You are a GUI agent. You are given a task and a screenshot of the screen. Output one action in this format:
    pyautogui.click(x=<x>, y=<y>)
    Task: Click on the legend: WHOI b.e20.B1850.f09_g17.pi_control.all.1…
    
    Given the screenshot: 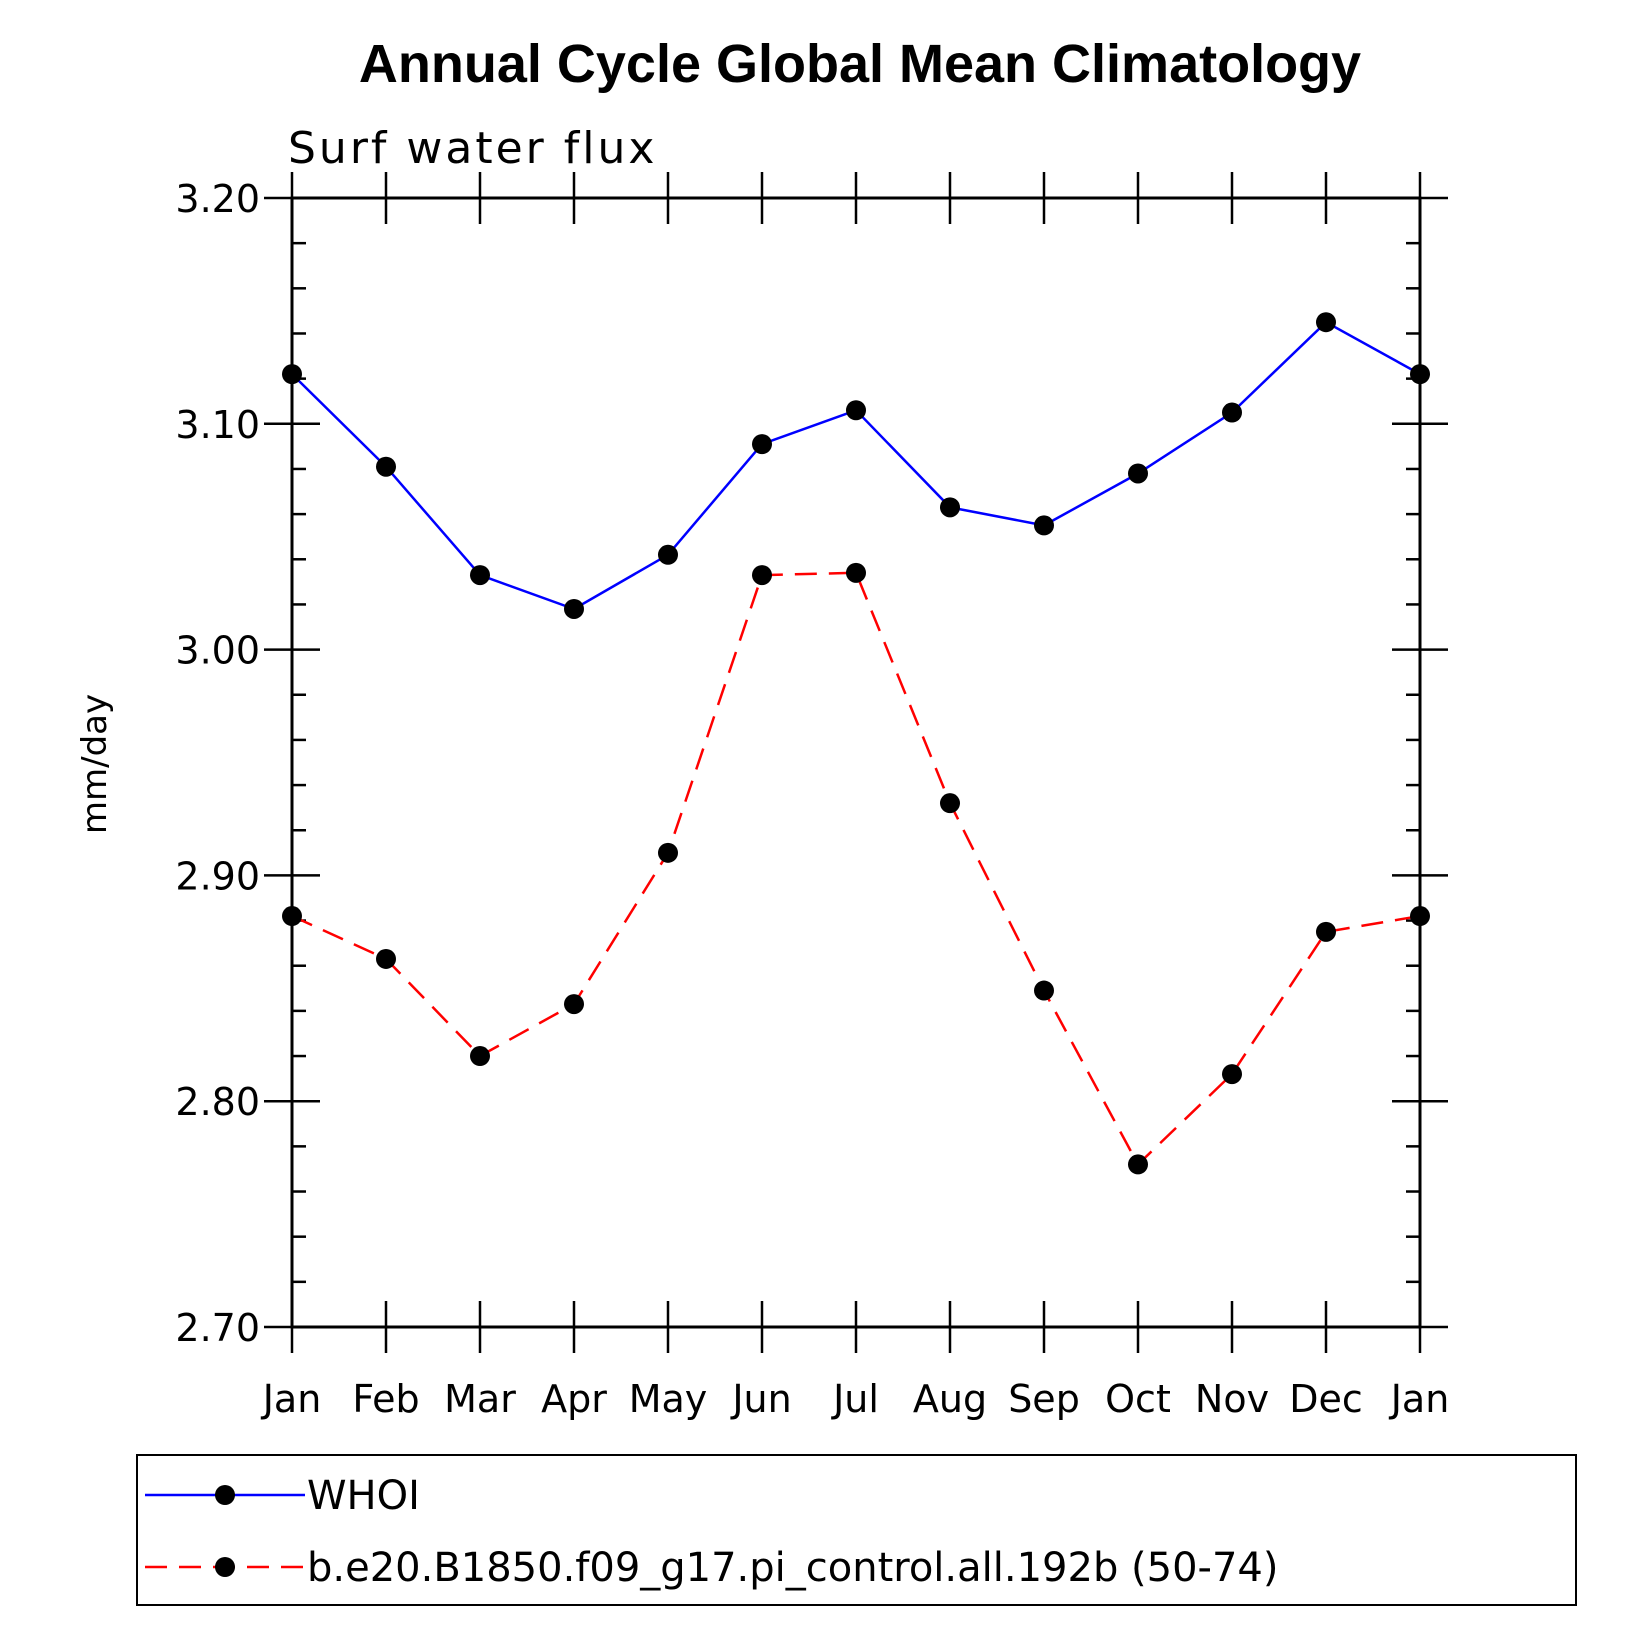 What is the action you would take?
    pyautogui.click(x=856, y=1530)
    